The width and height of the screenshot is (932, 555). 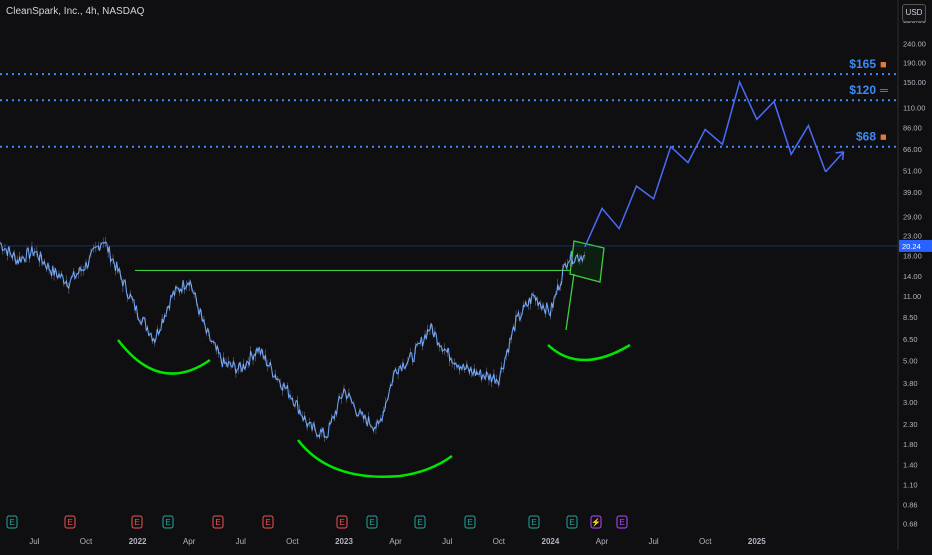 I want to click on flag-pole, so click(x=570, y=302).